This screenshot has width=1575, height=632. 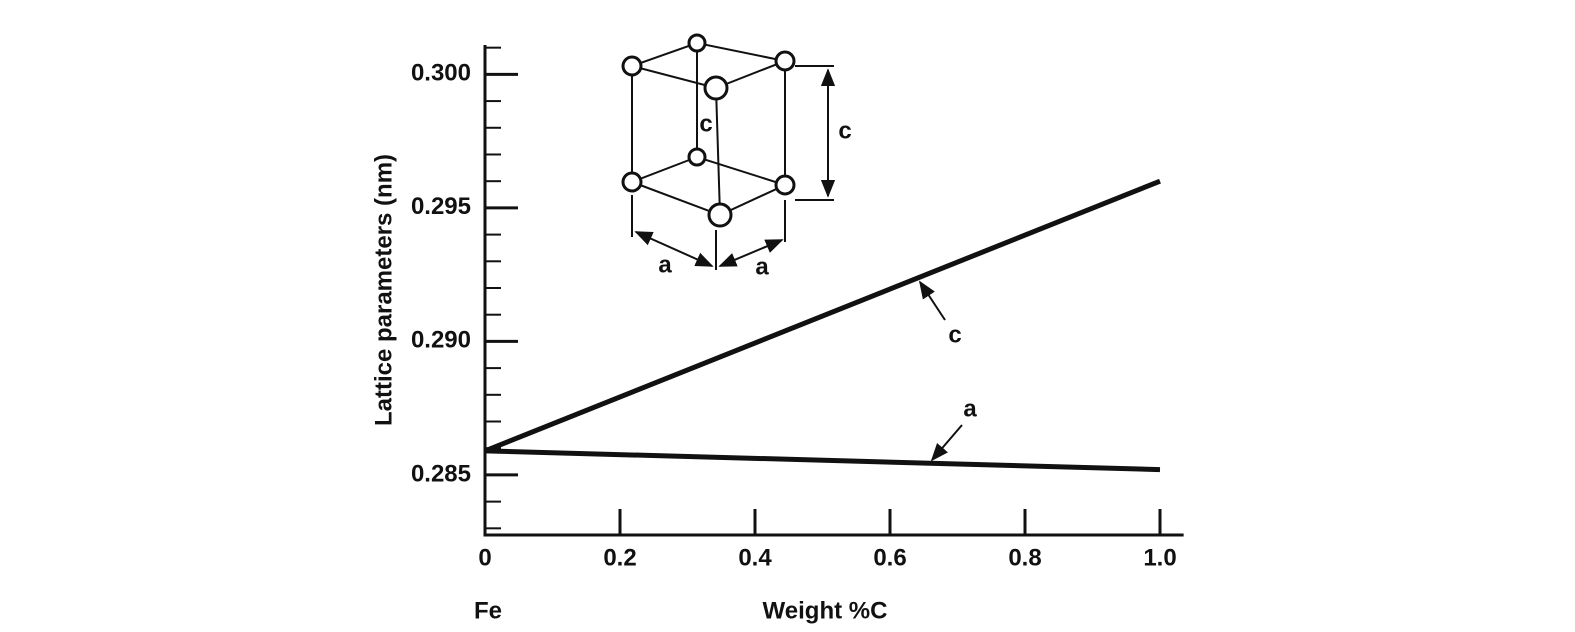 I want to click on series-annotation: c, so click(x=954, y=334).